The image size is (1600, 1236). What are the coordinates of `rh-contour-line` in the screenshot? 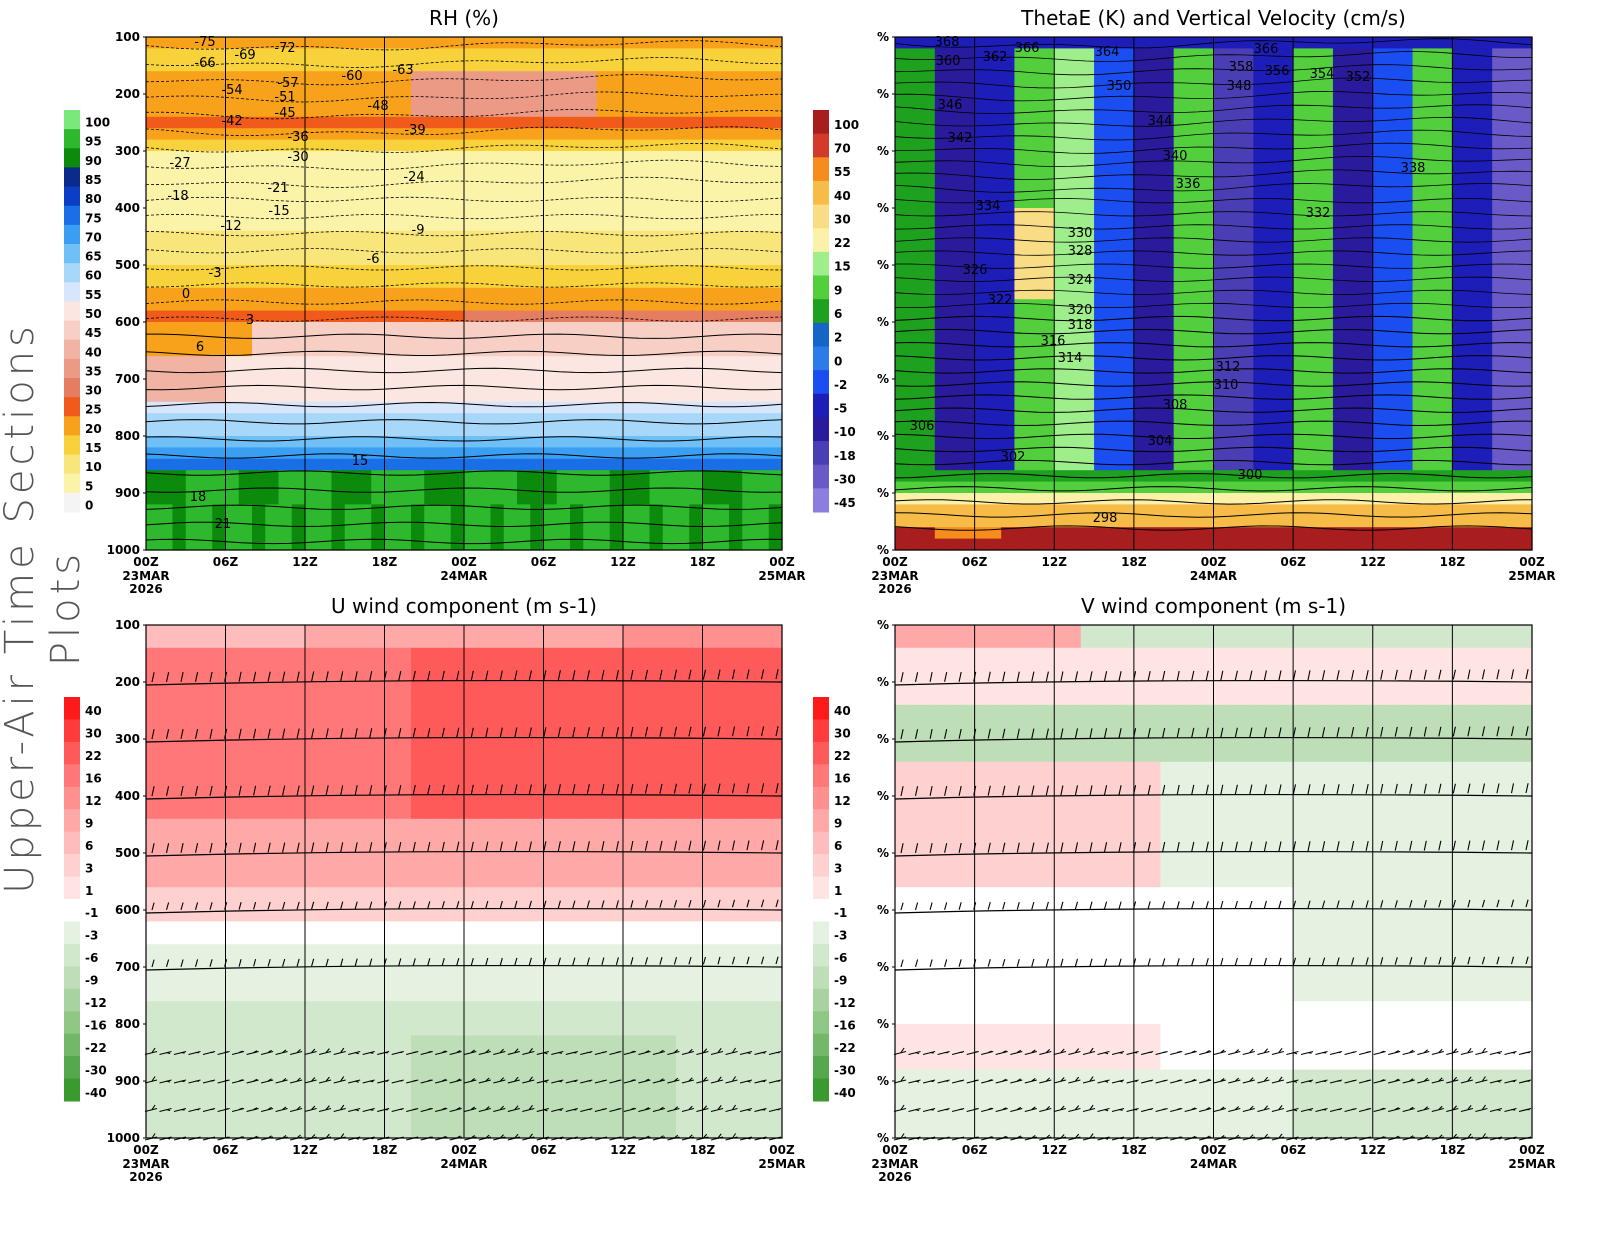 It's located at (464, 251).